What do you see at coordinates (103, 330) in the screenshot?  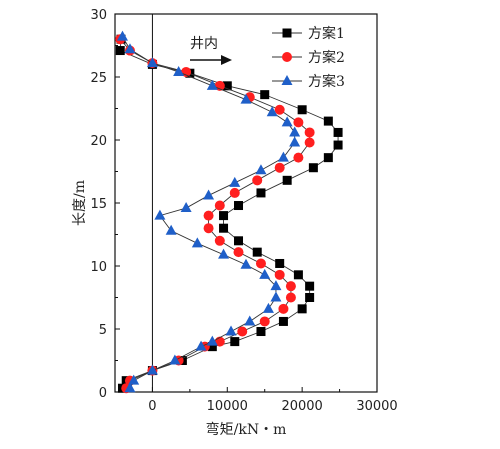 I see `y-tick-label: 5` at bounding box center [103, 330].